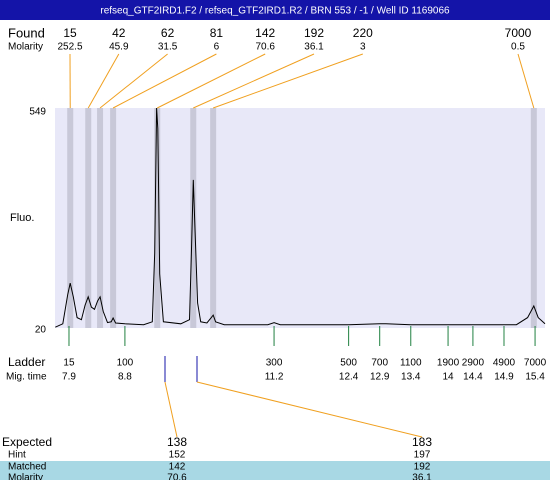 This screenshot has height=480, width=550. I want to click on ladder-time: 15.4, so click(535, 377).